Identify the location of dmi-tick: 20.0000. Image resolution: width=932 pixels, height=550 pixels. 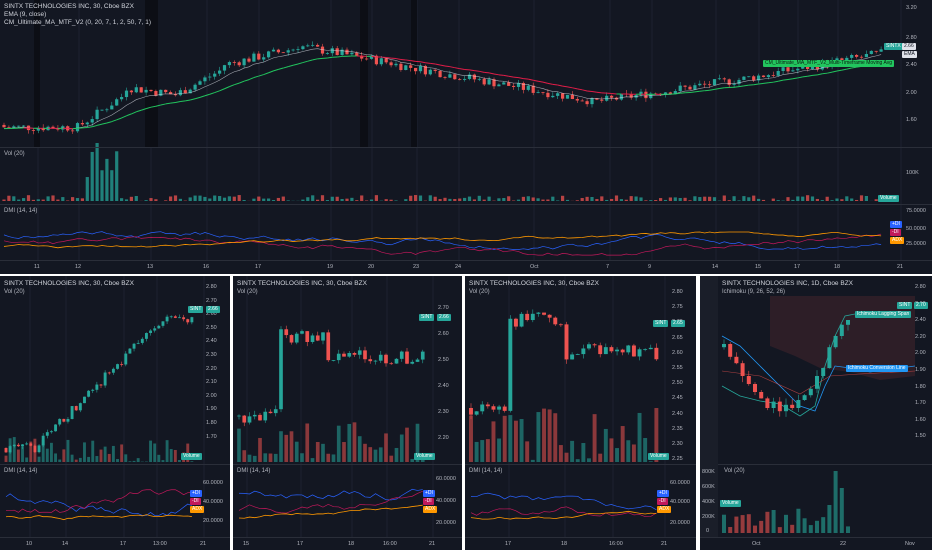
(680, 523).